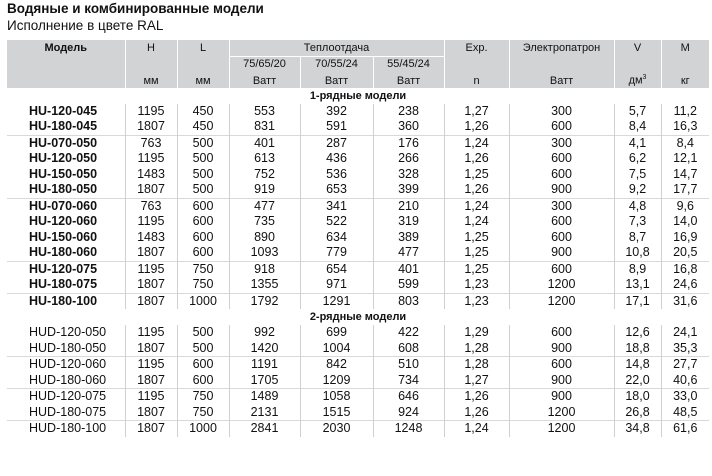 The image size is (712, 476). Describe the element at coordinates (685, 412) in the screenshot. I see `cell-m: 48,5` at that location.